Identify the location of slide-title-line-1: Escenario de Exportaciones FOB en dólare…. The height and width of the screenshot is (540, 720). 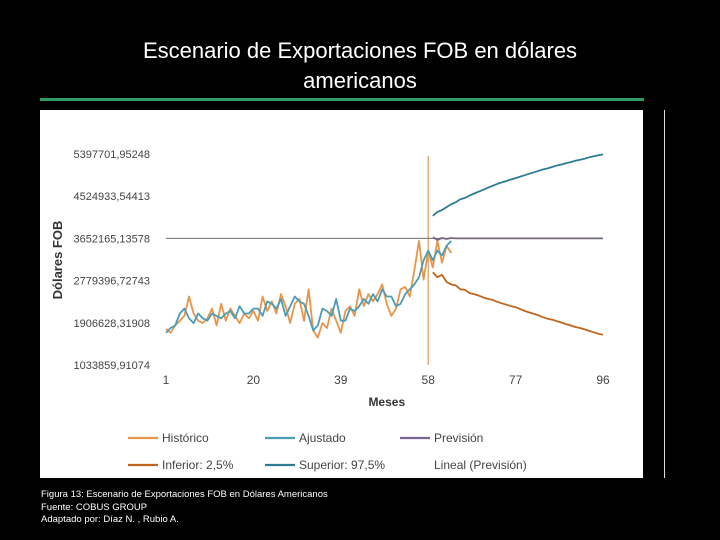
(360, 50).